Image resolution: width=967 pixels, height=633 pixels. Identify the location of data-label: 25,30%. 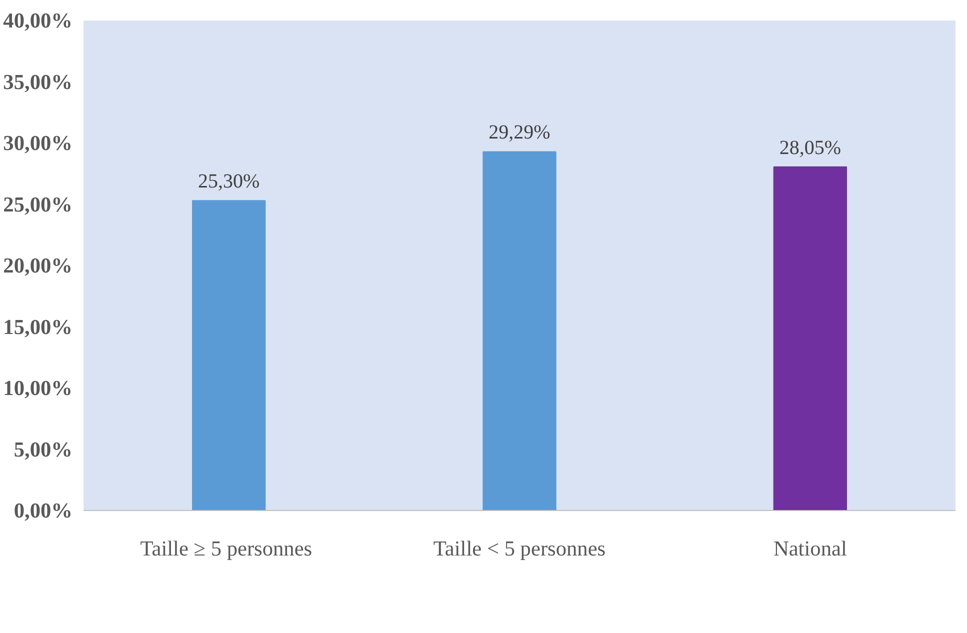
(229, 181).